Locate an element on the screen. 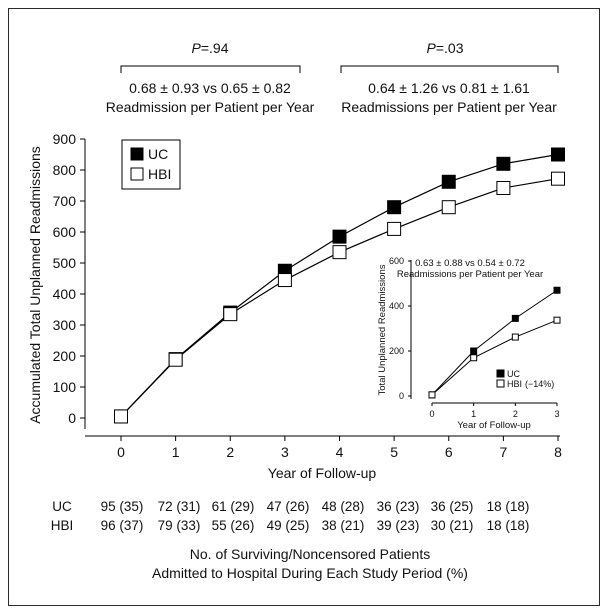  inset-y-axis-title: Total Unplanned Readmissions is located at coordinates (382, 329).